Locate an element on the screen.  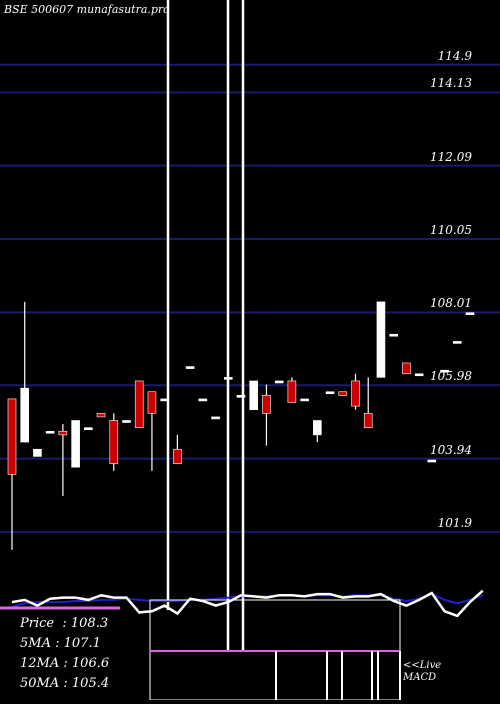
live-label: <<Live is located at coordinates (422, 665).